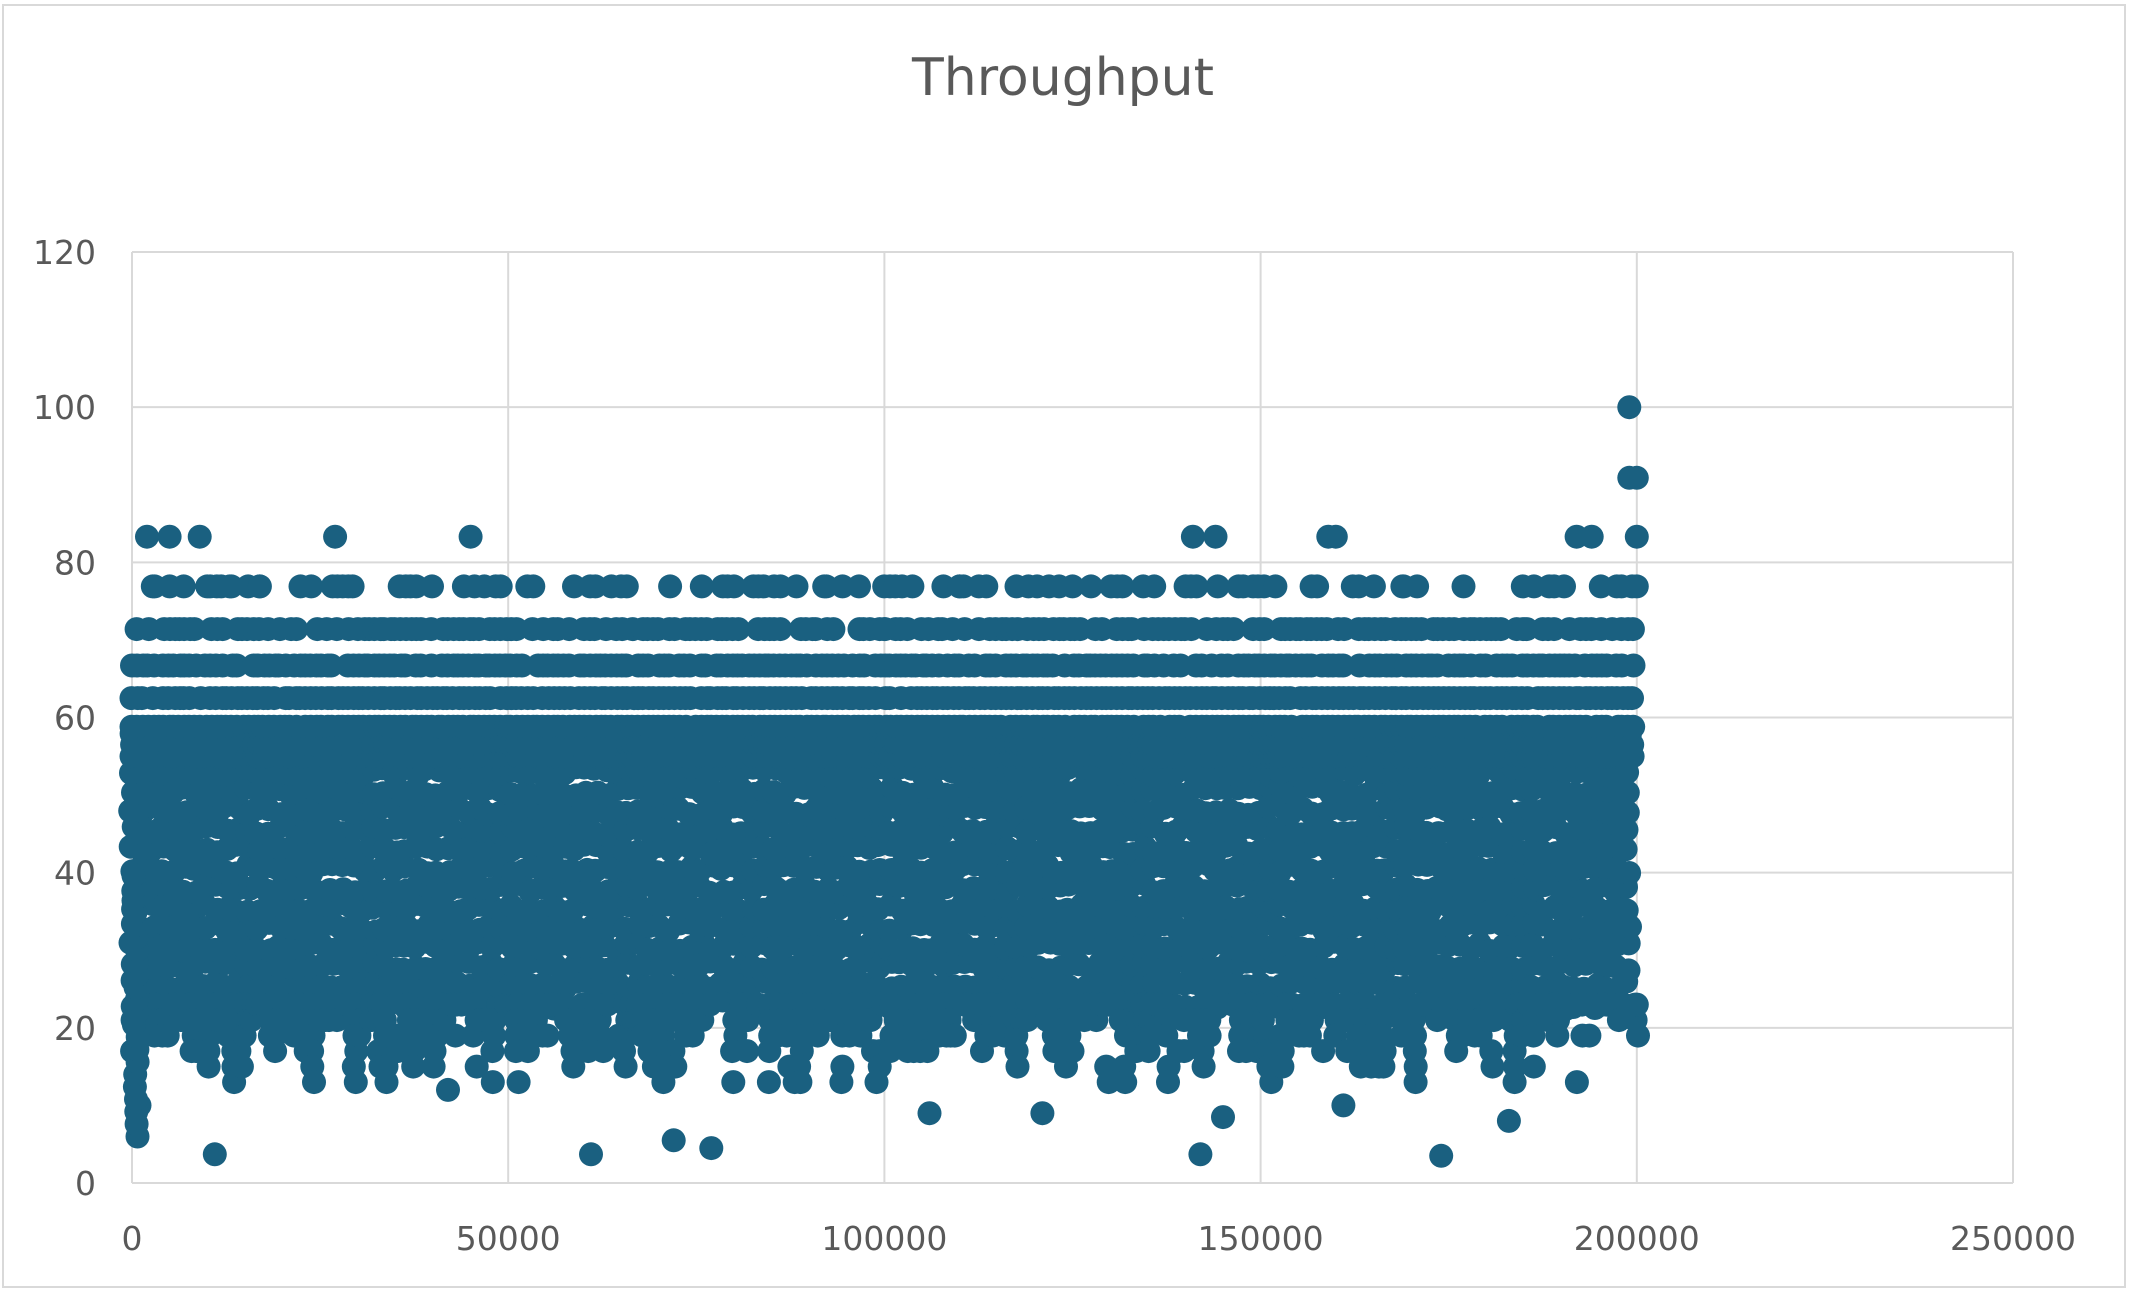 Image resolution: width=2131 pixels, height=1297 pixels. I want to click on y-tick-label: 0, so click(85, 1183).